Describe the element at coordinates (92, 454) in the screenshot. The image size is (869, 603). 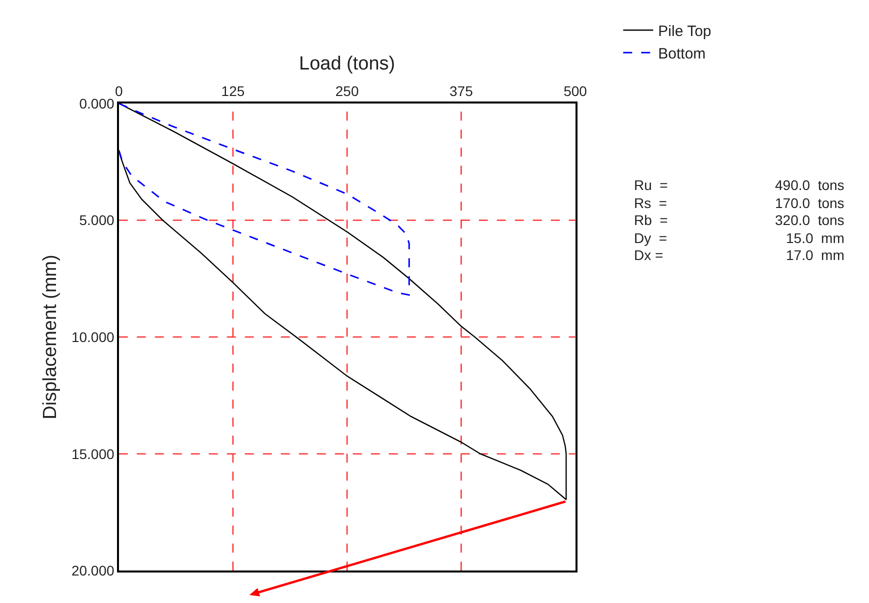
I see `y-tick-label: 15.000` at that location.